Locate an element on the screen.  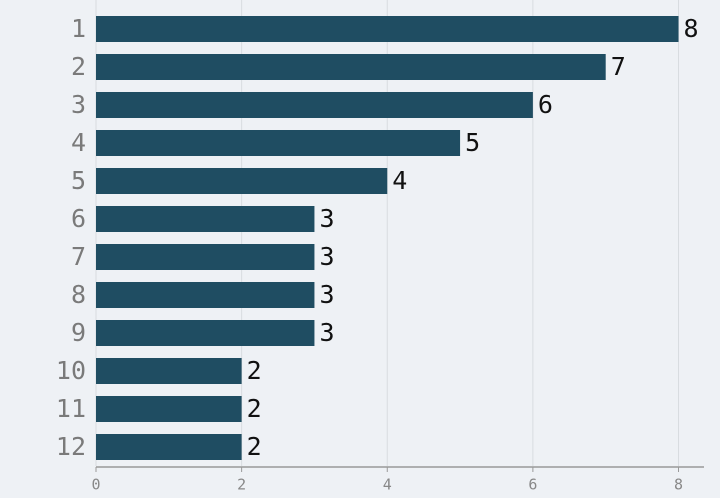
value-label: 6 is located at coordinates (545, 104).